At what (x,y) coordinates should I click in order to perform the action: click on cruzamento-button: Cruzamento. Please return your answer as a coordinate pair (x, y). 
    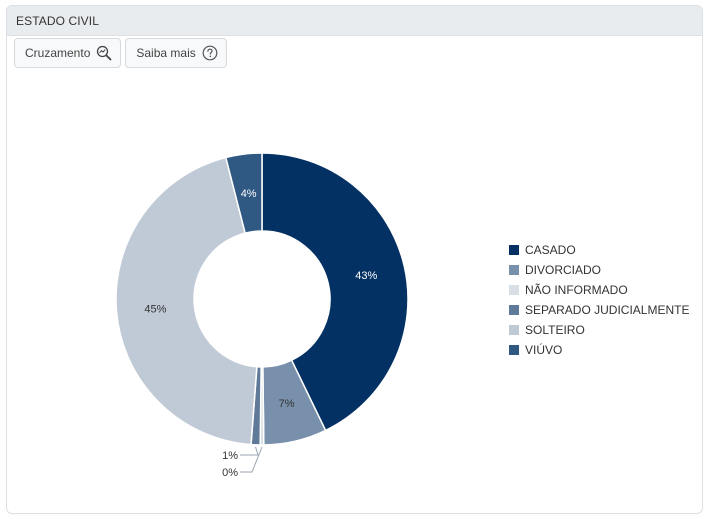
    Looking at the image, I should click on (68, 53).